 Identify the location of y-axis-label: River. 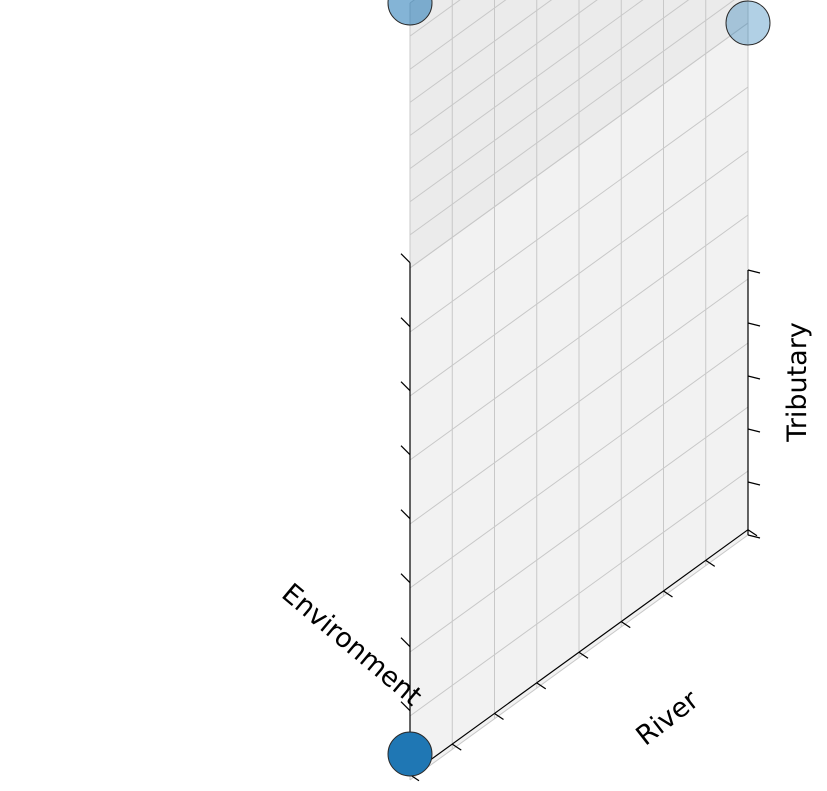
(667, 718).